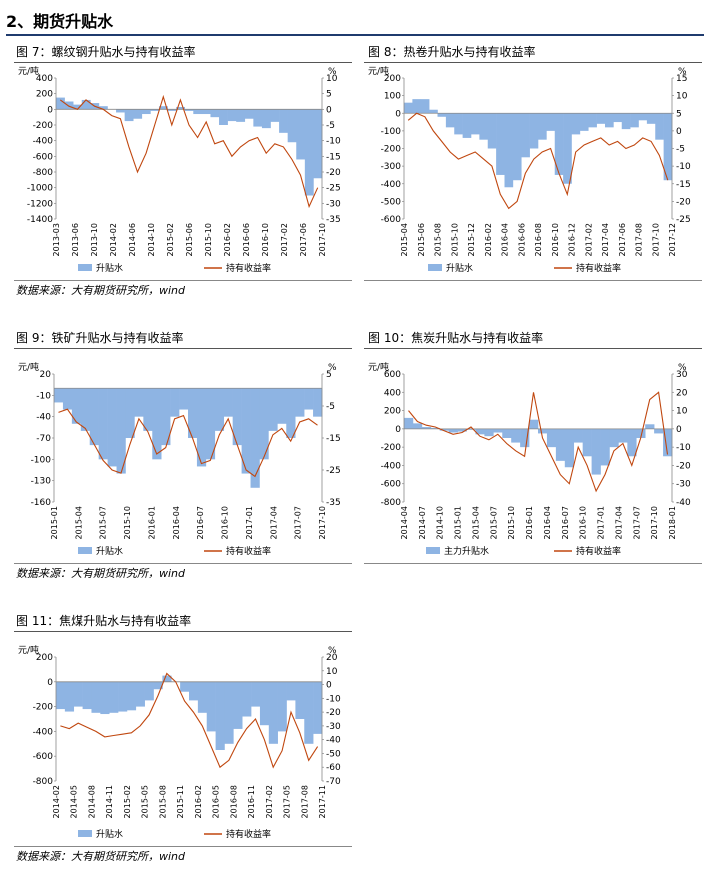 This screenshot has width=710, height=869. I want to click on right-tick-label: -15, so click(683, 185).